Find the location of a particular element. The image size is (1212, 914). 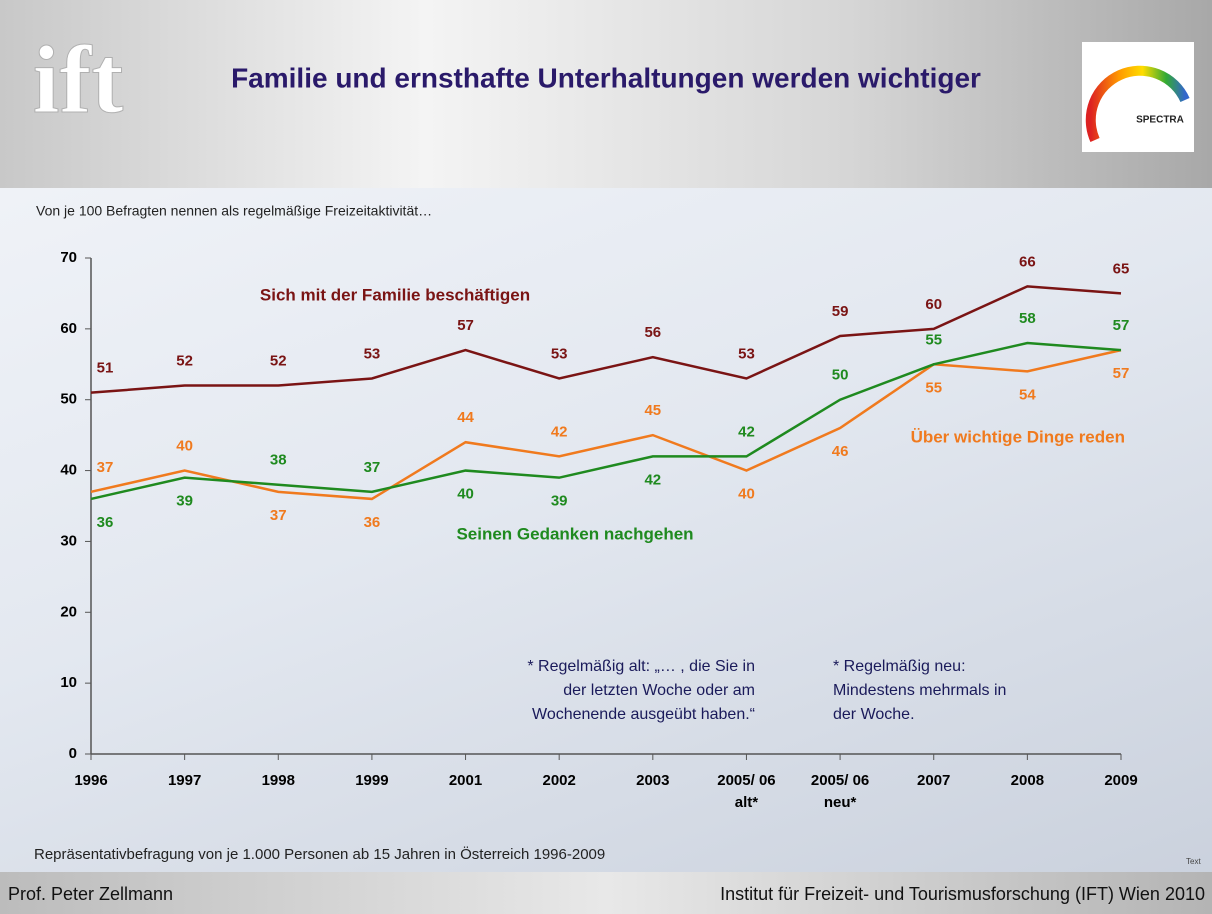

value-label: 66 is located at coordinates (1027, 261).